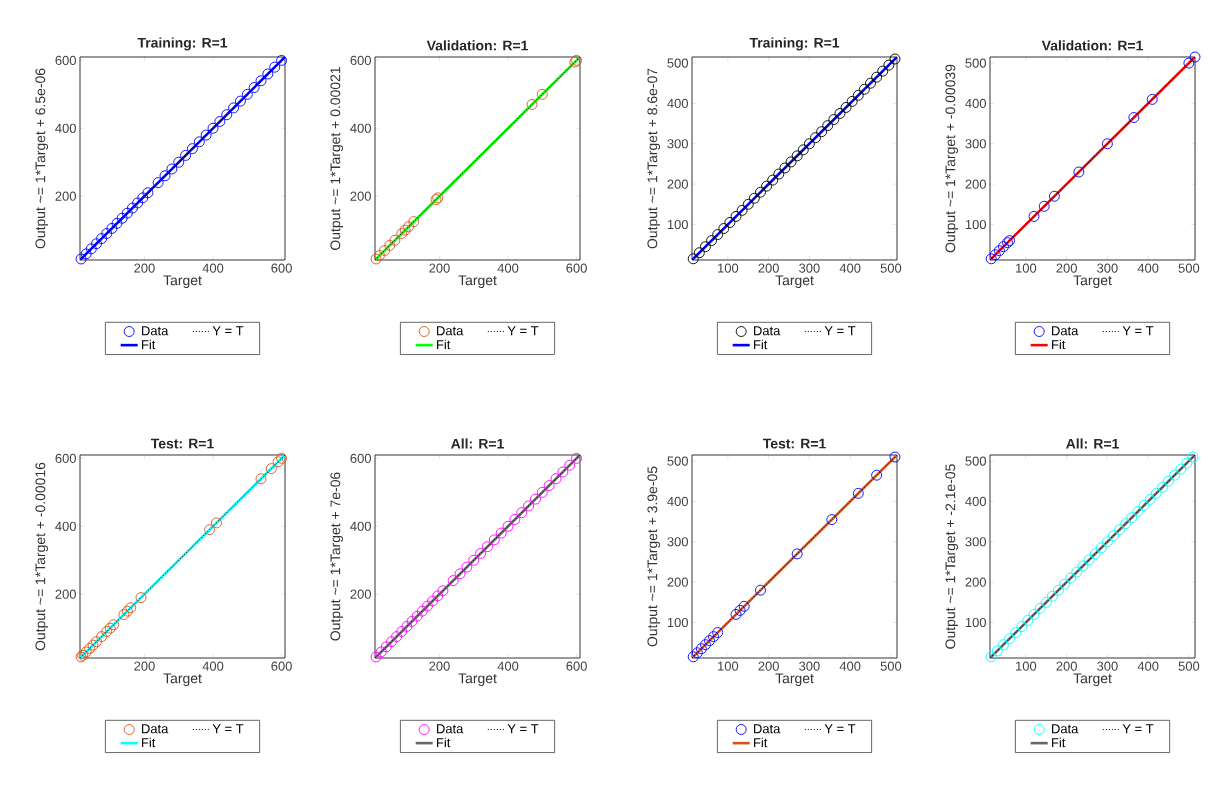 The height and width of the screenshot is (788, 1209). I want to click on y-axis-title: Output ~= 1*Target + 8.6e-07, so click(654, 158).